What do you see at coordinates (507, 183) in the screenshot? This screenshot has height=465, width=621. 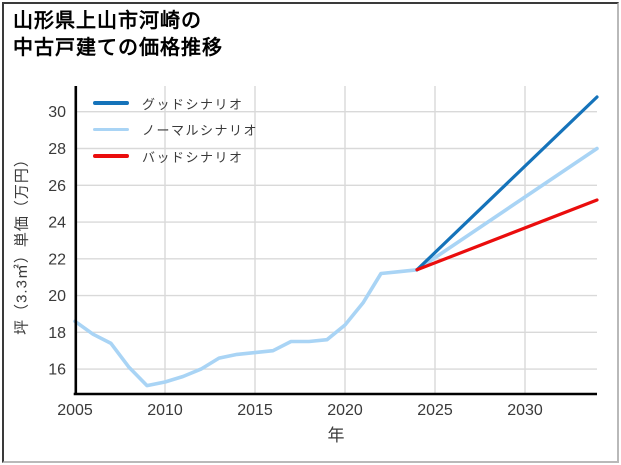 I see `series-line-good` at bounding box center [507, 183].